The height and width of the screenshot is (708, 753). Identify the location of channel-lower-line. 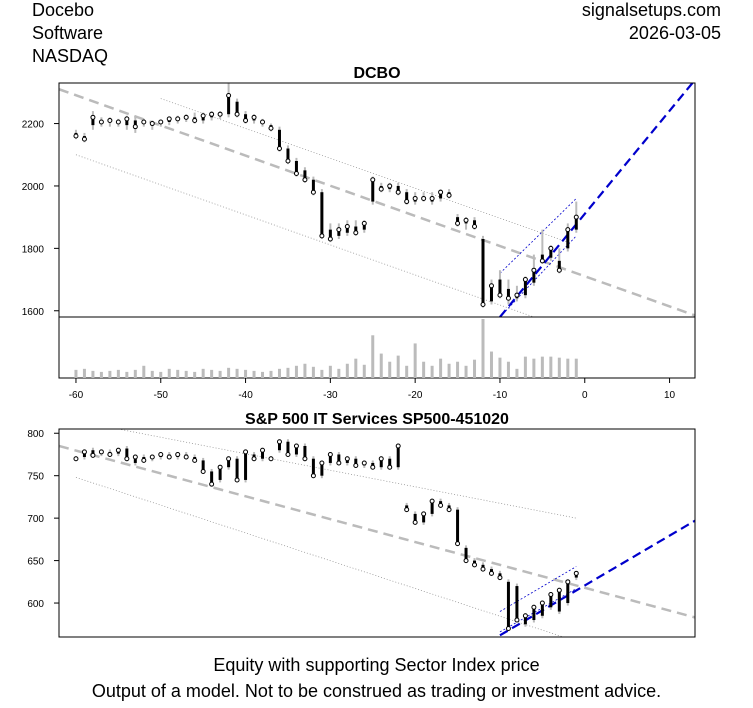
(320, 557).